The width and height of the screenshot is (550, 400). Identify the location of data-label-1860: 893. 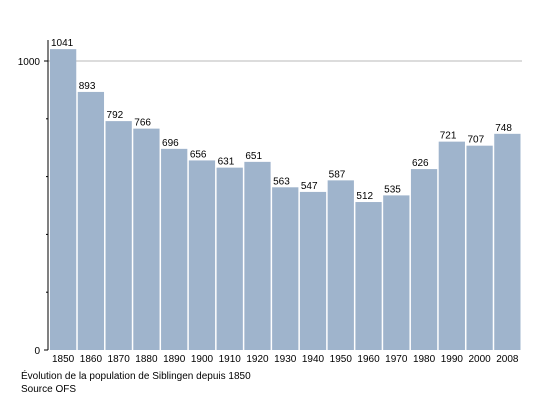
(87, 86).